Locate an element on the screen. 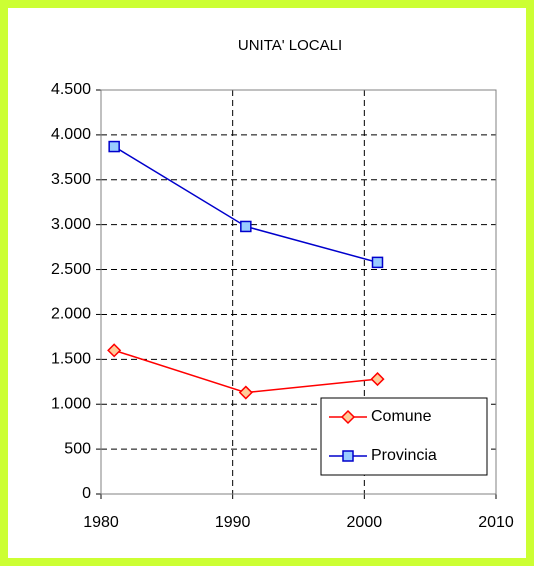  y-tick-label: 2.500 is located at coordinates (71, 269).